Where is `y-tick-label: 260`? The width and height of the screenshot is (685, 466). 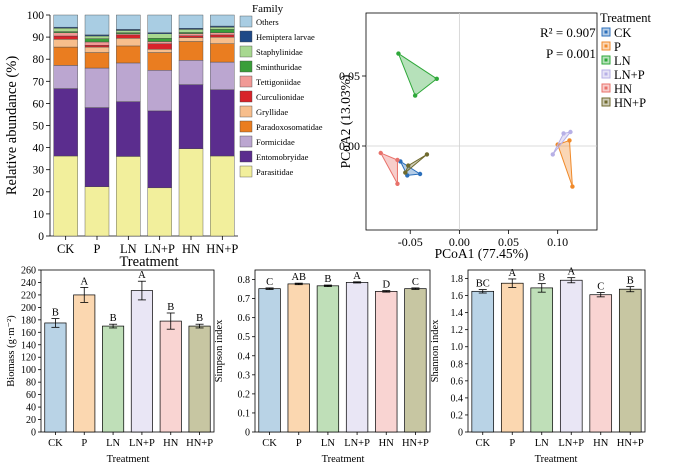 y-tick-label: 260 is located at coordinates (28, 271).